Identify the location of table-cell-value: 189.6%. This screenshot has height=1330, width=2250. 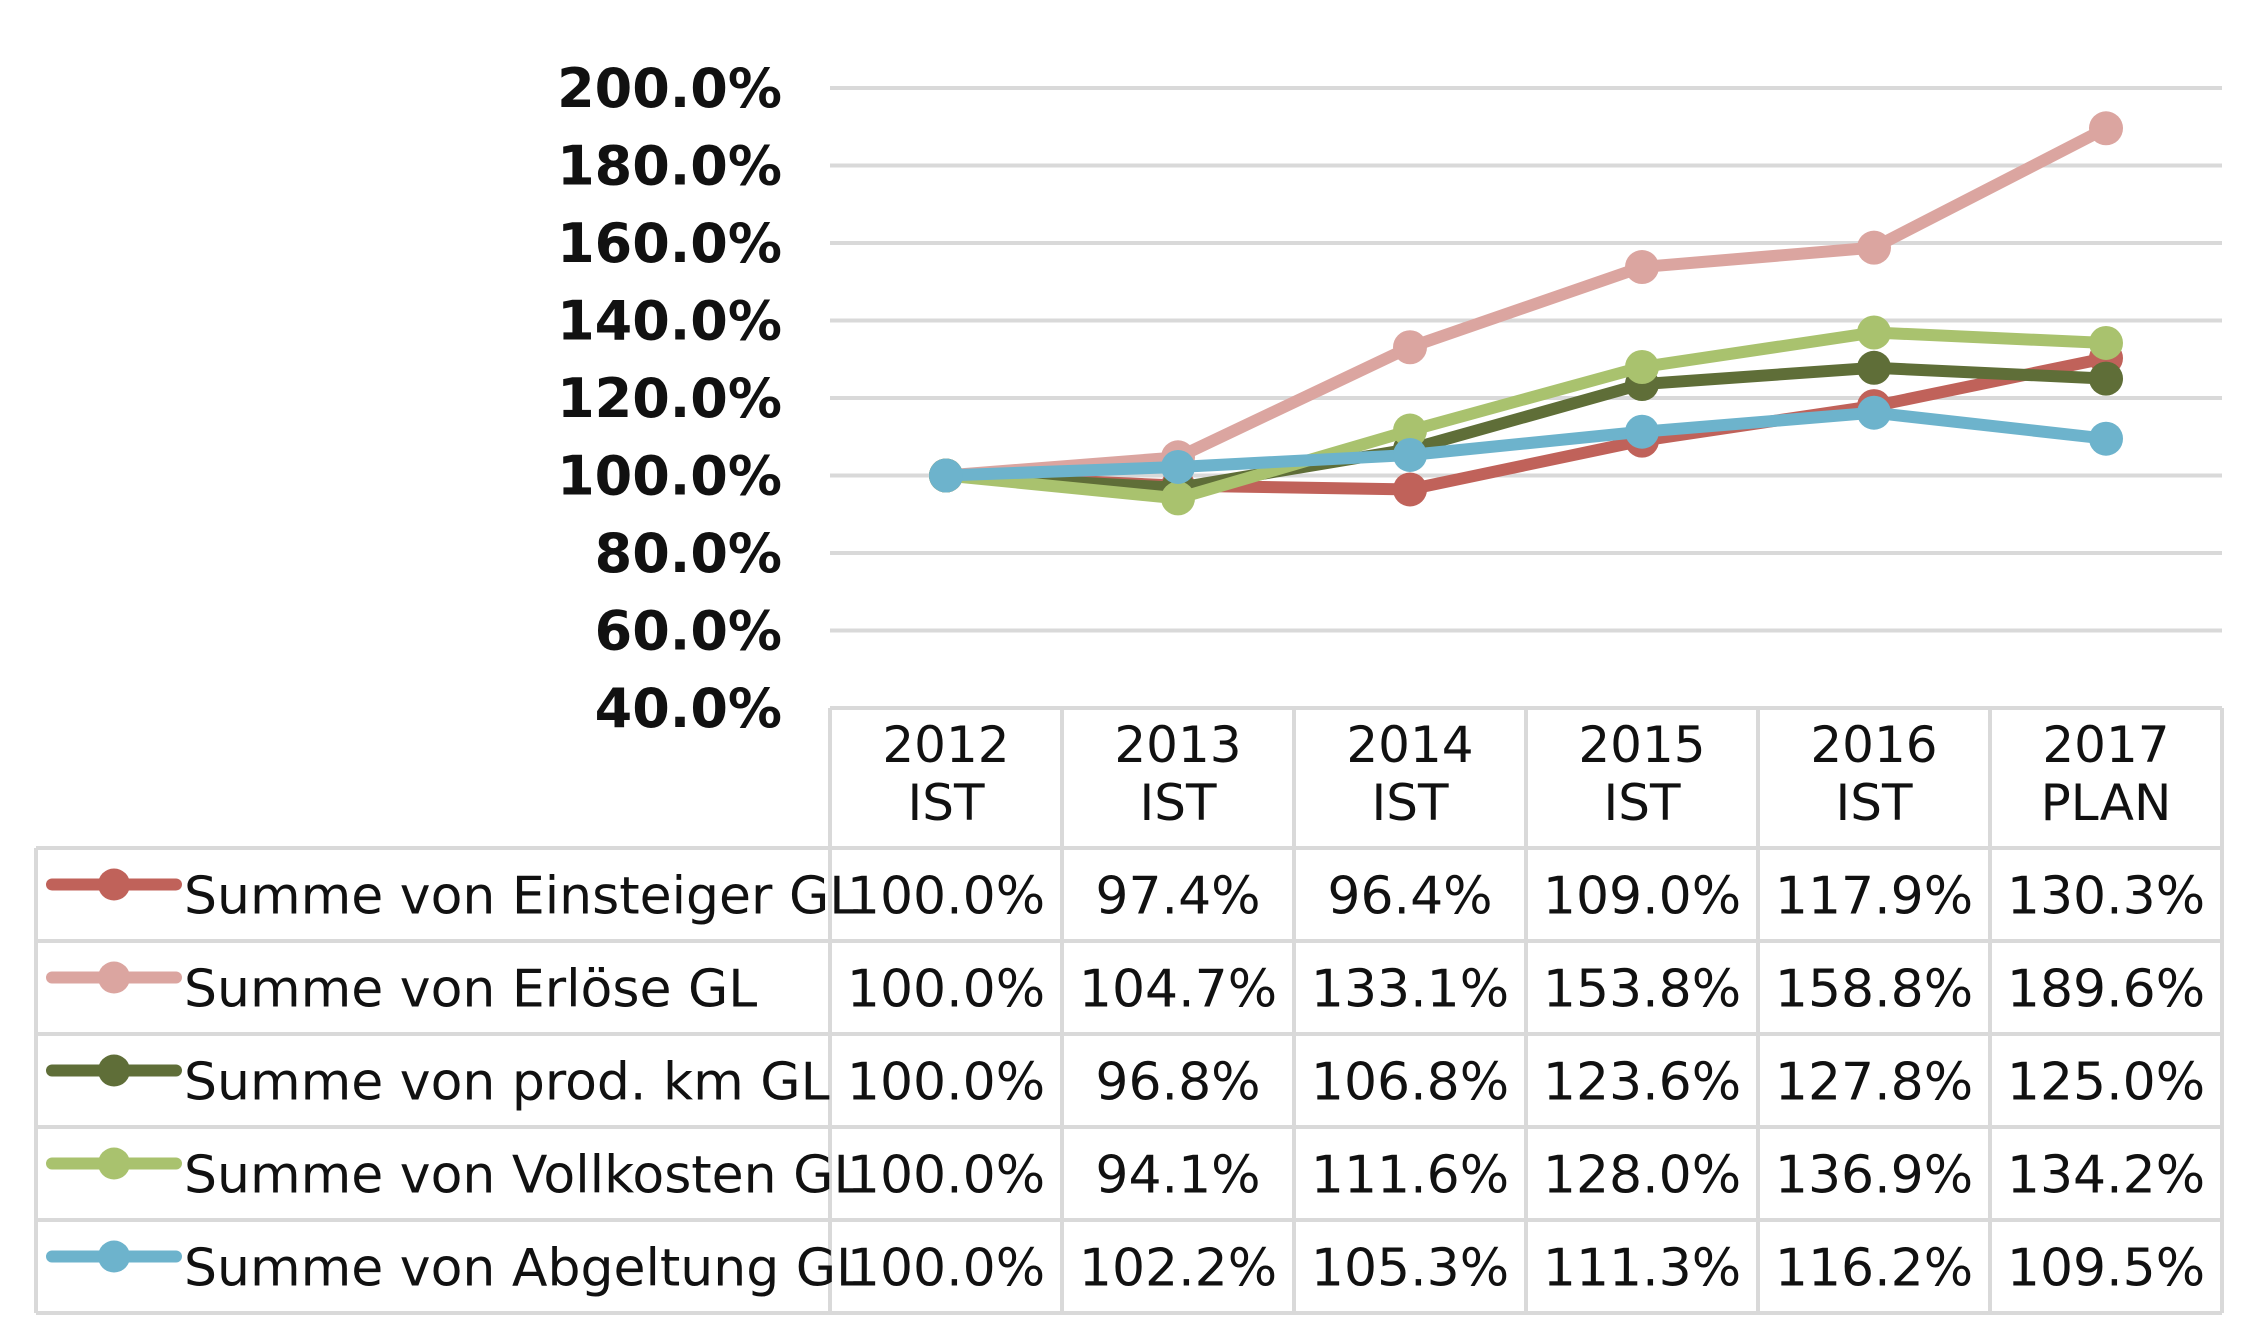
(2106, 990).